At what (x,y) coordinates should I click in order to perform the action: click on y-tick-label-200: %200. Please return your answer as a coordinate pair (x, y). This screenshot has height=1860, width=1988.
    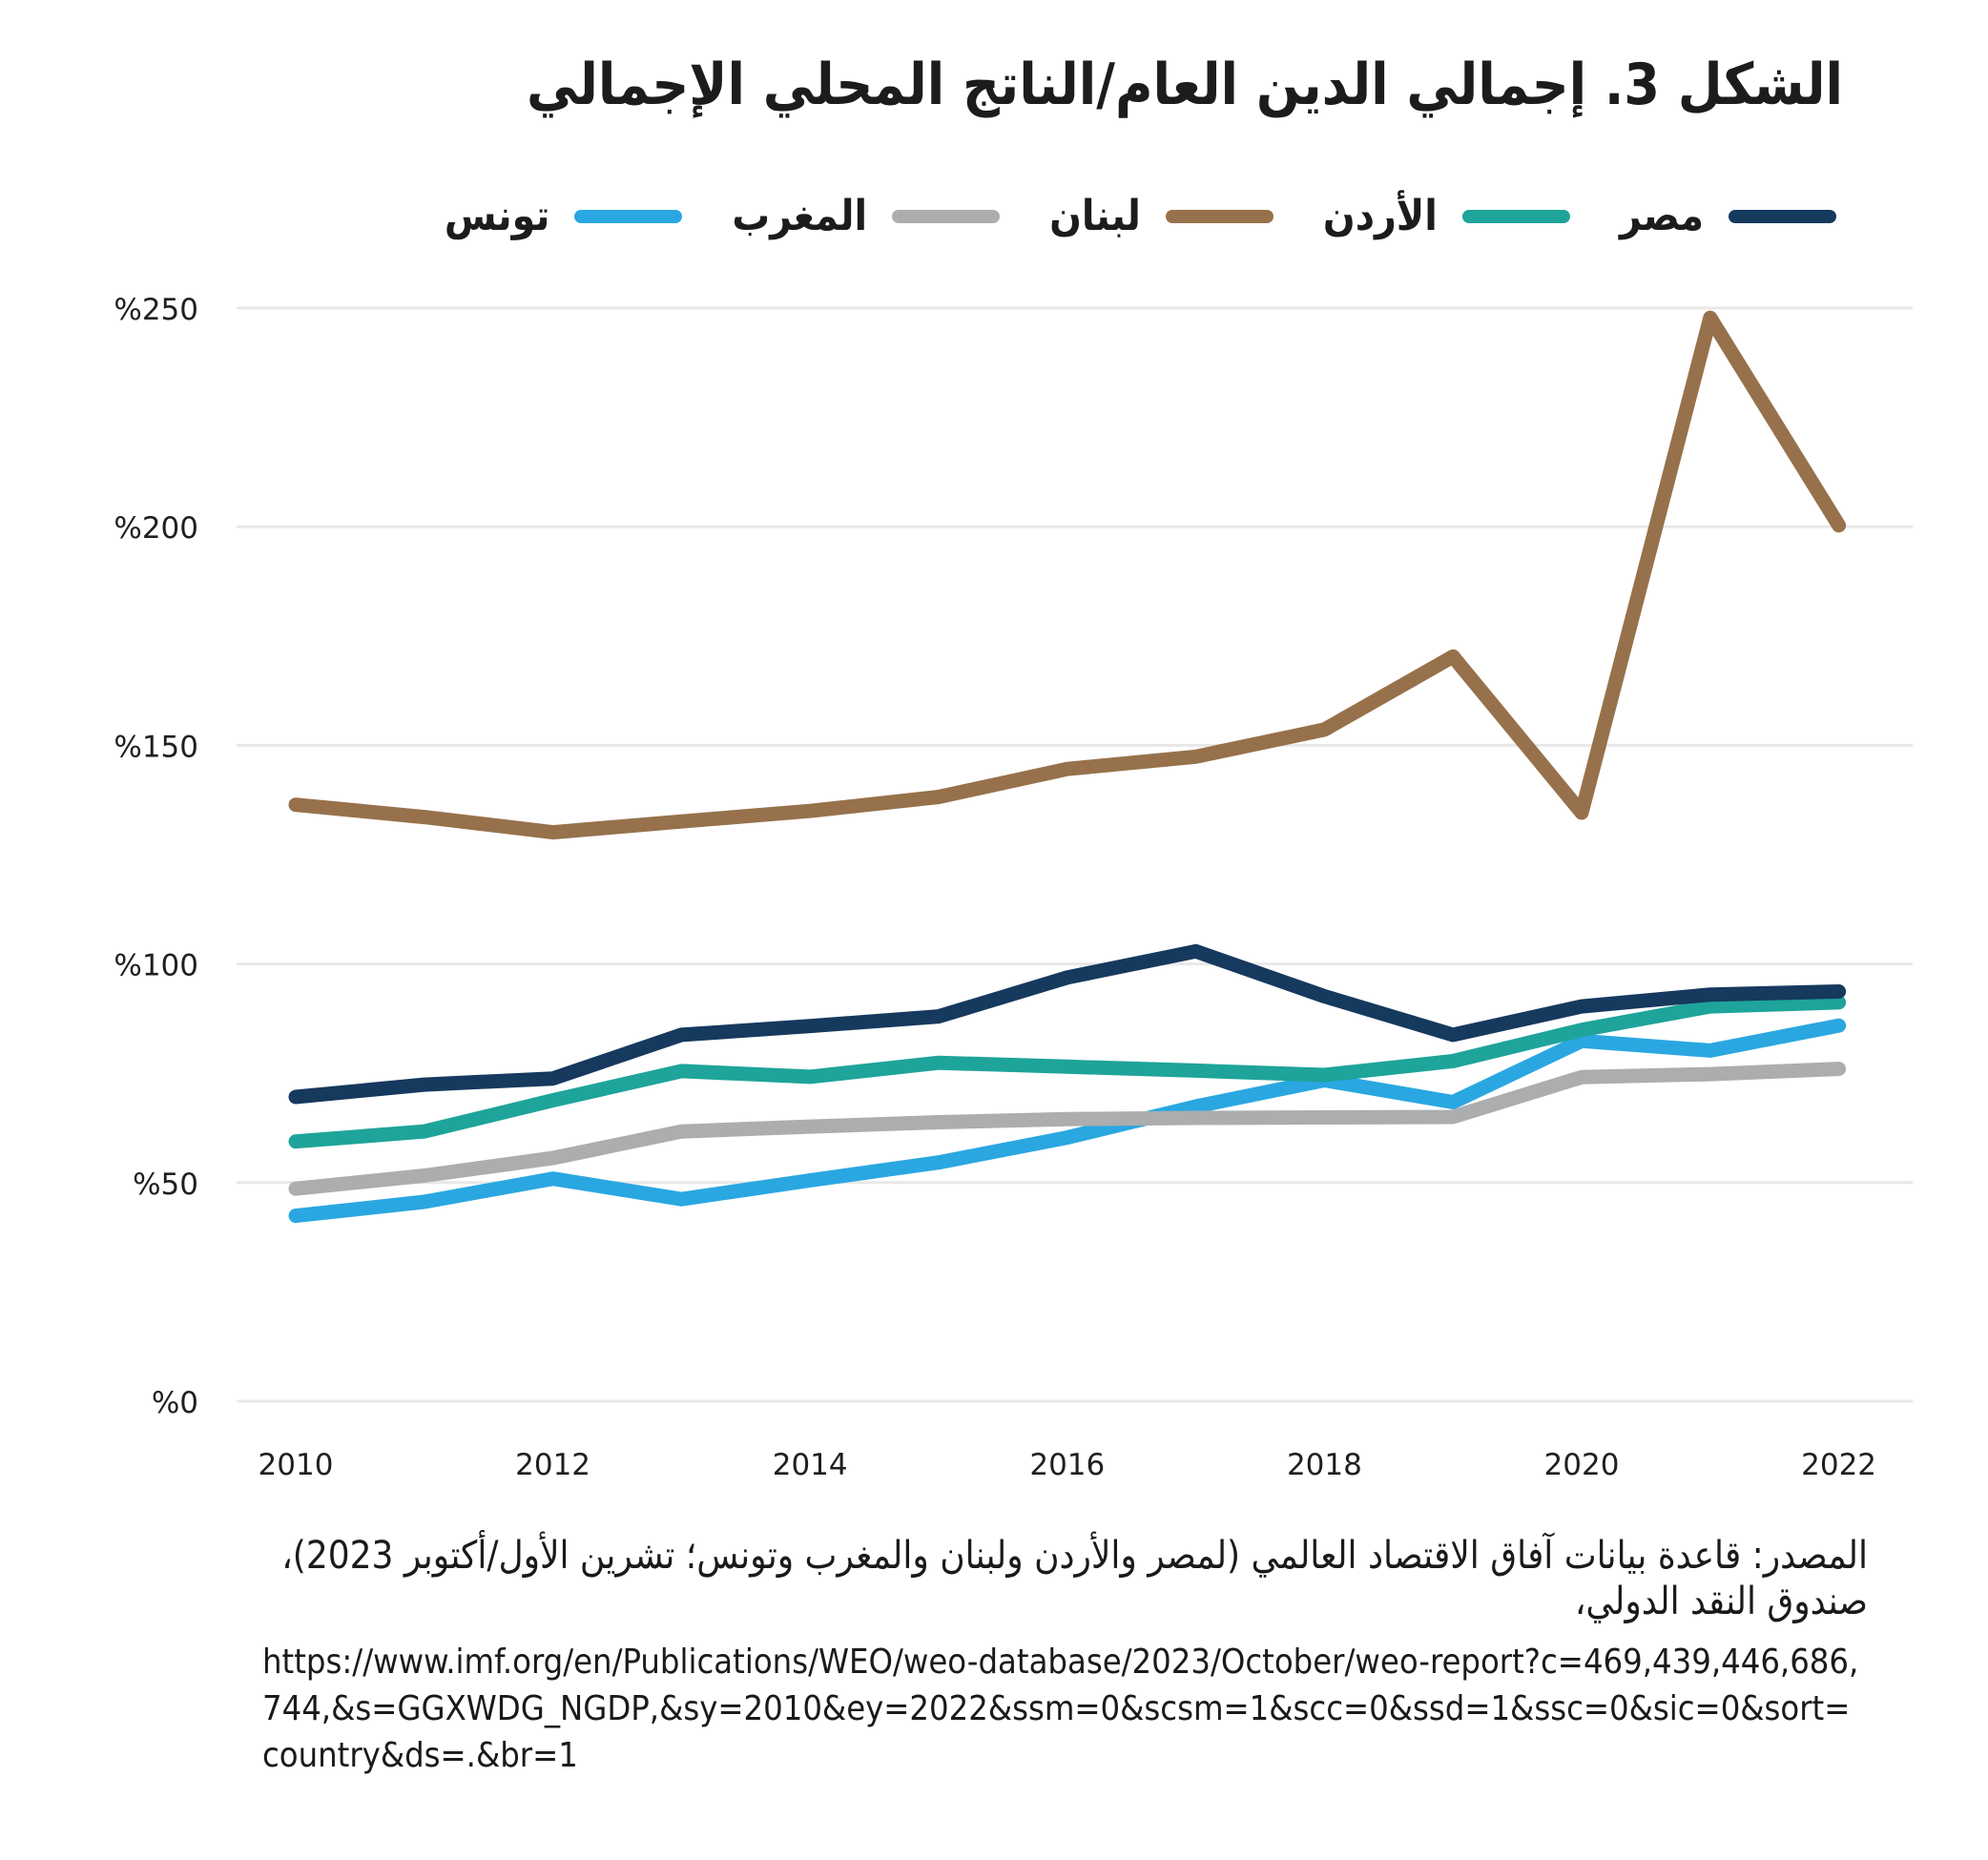
    Looking at the image, I should click on (156, 528).